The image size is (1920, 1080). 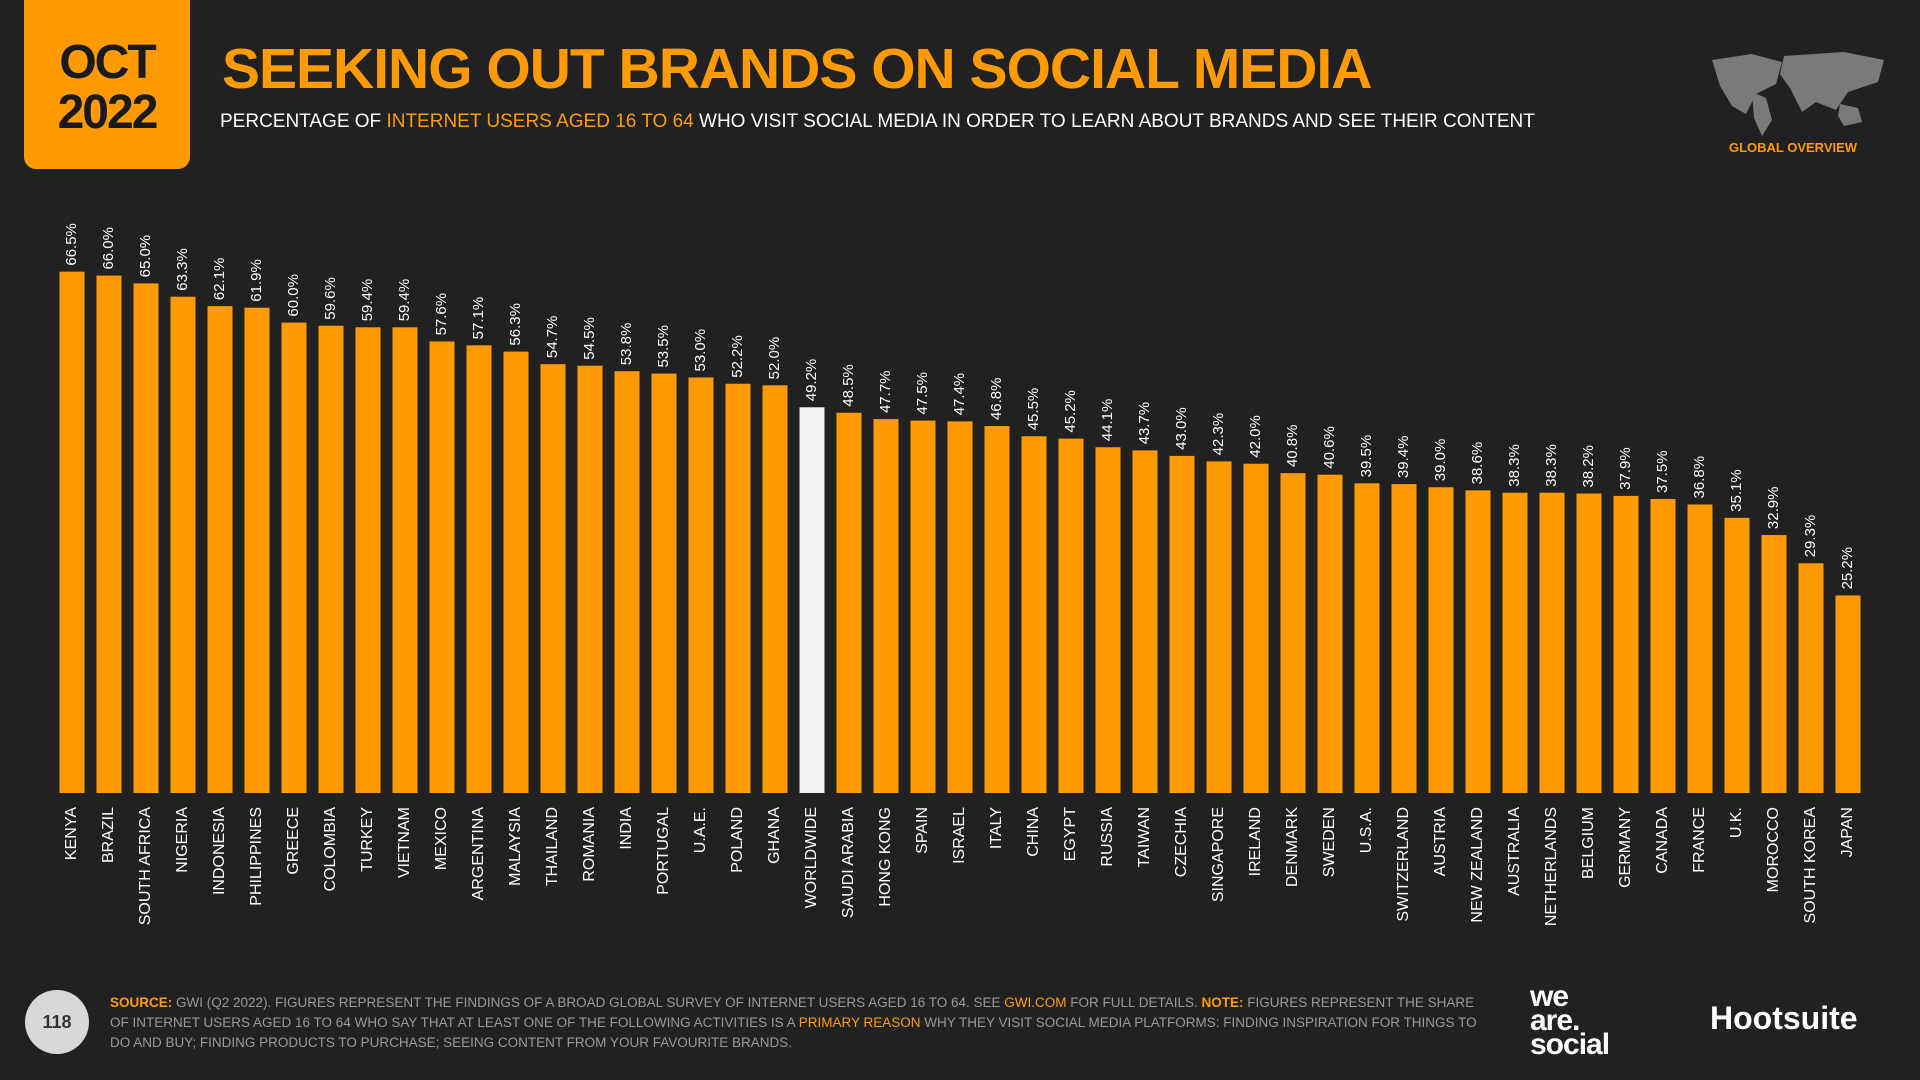 What do you see at coordinates (478, 318) in the screenshot?
I see `value-label: 57.1%` at bounding box center [478, 318].